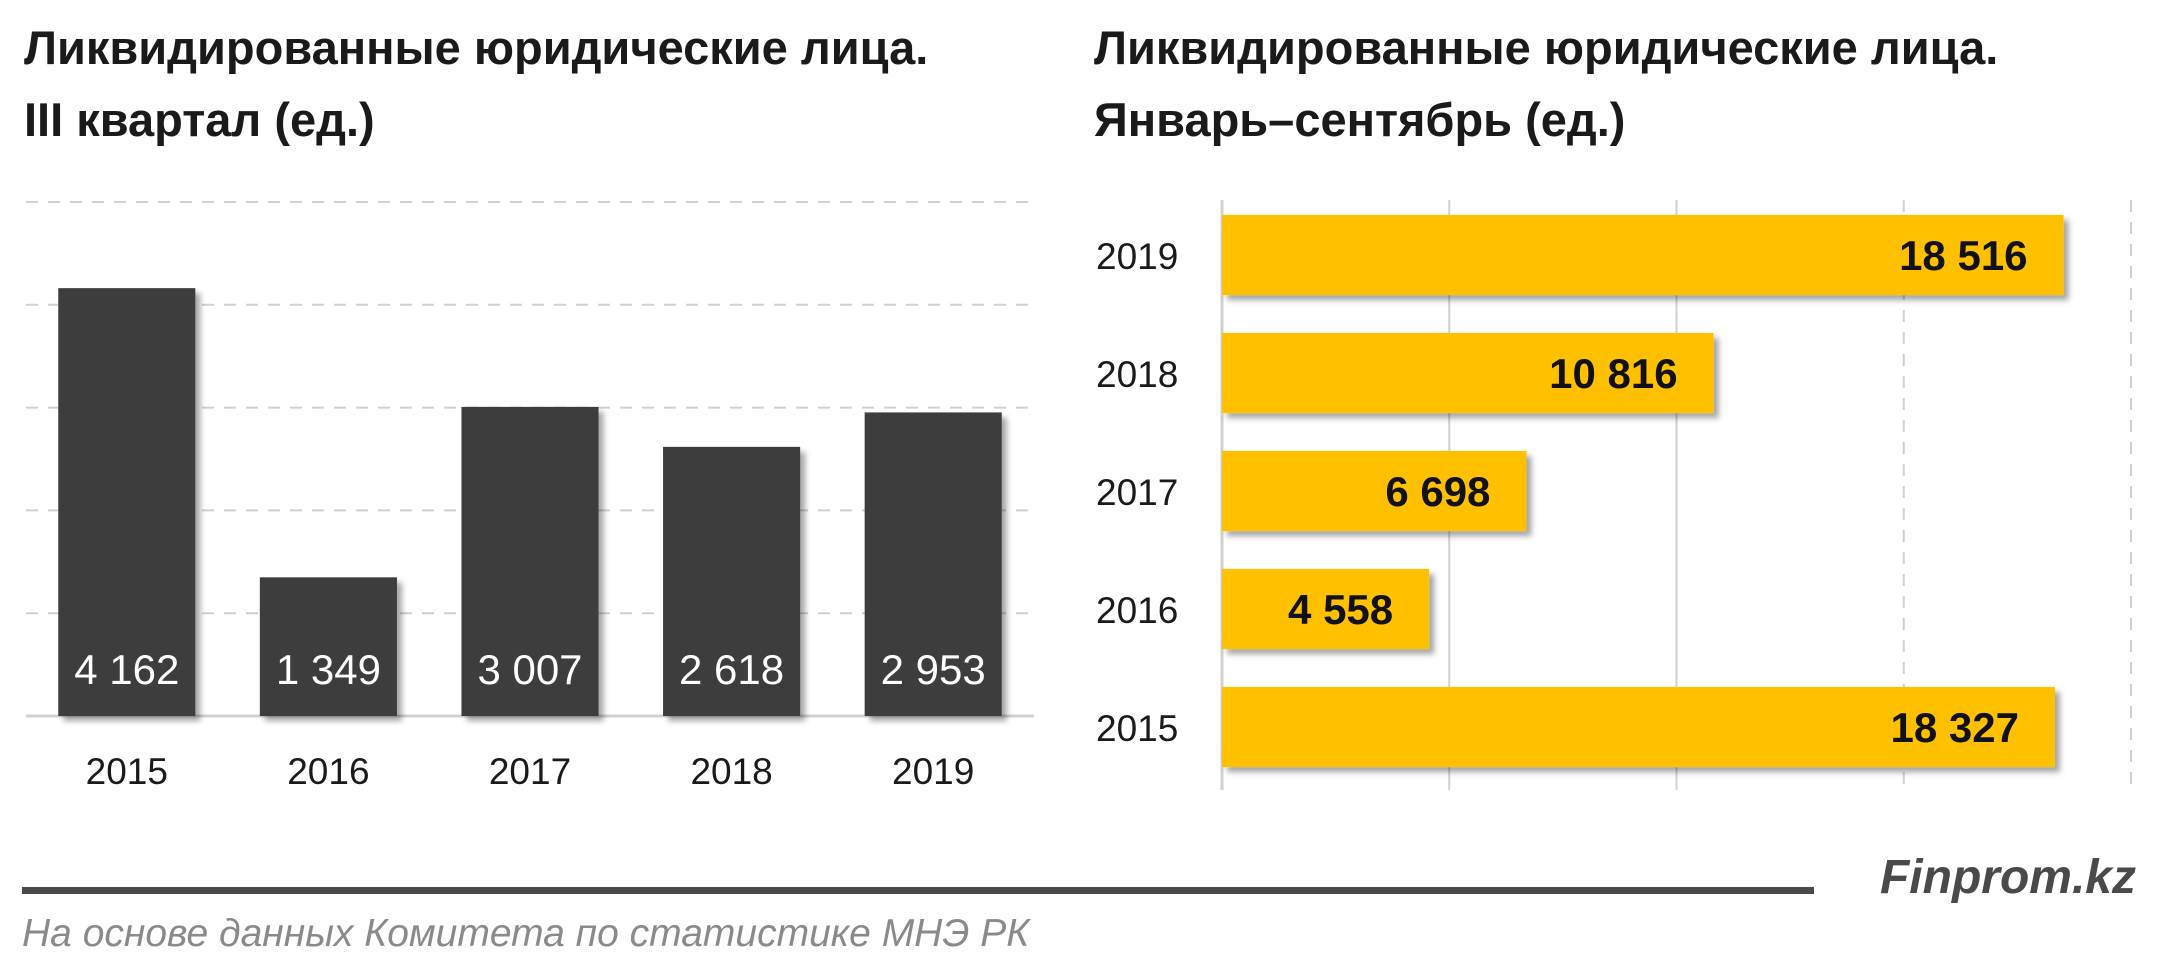  Describe the element at coordinates (731, 771) in the screenshot. I see `x-tick-label: 2018` at that location.